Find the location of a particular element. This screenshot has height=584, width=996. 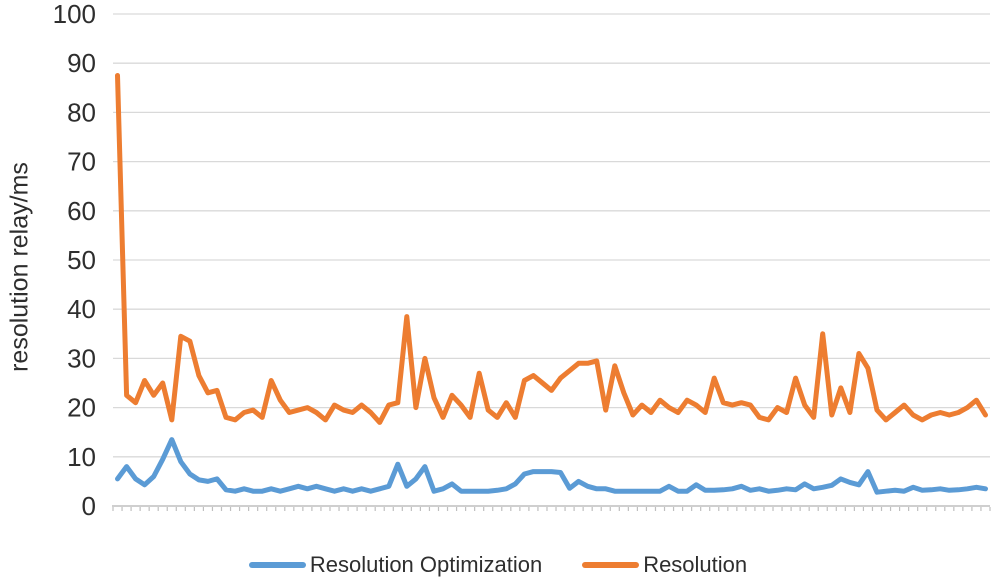

legend: Resolution Optimization Resolution is located at coordinates (498, 565).